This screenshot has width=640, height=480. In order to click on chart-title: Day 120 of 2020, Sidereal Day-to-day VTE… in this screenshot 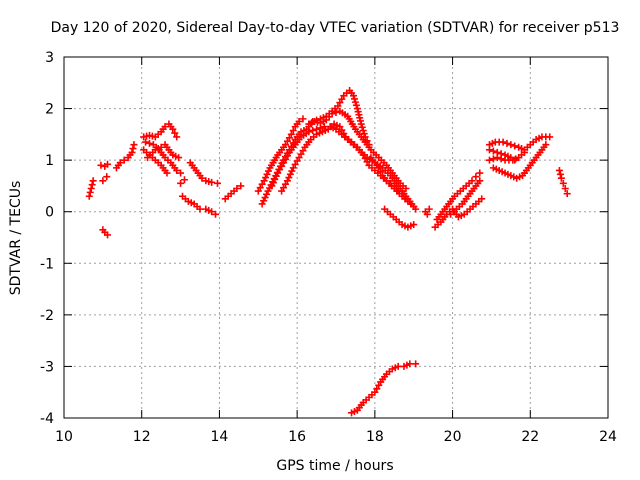, I will do `click(335, 28)`.